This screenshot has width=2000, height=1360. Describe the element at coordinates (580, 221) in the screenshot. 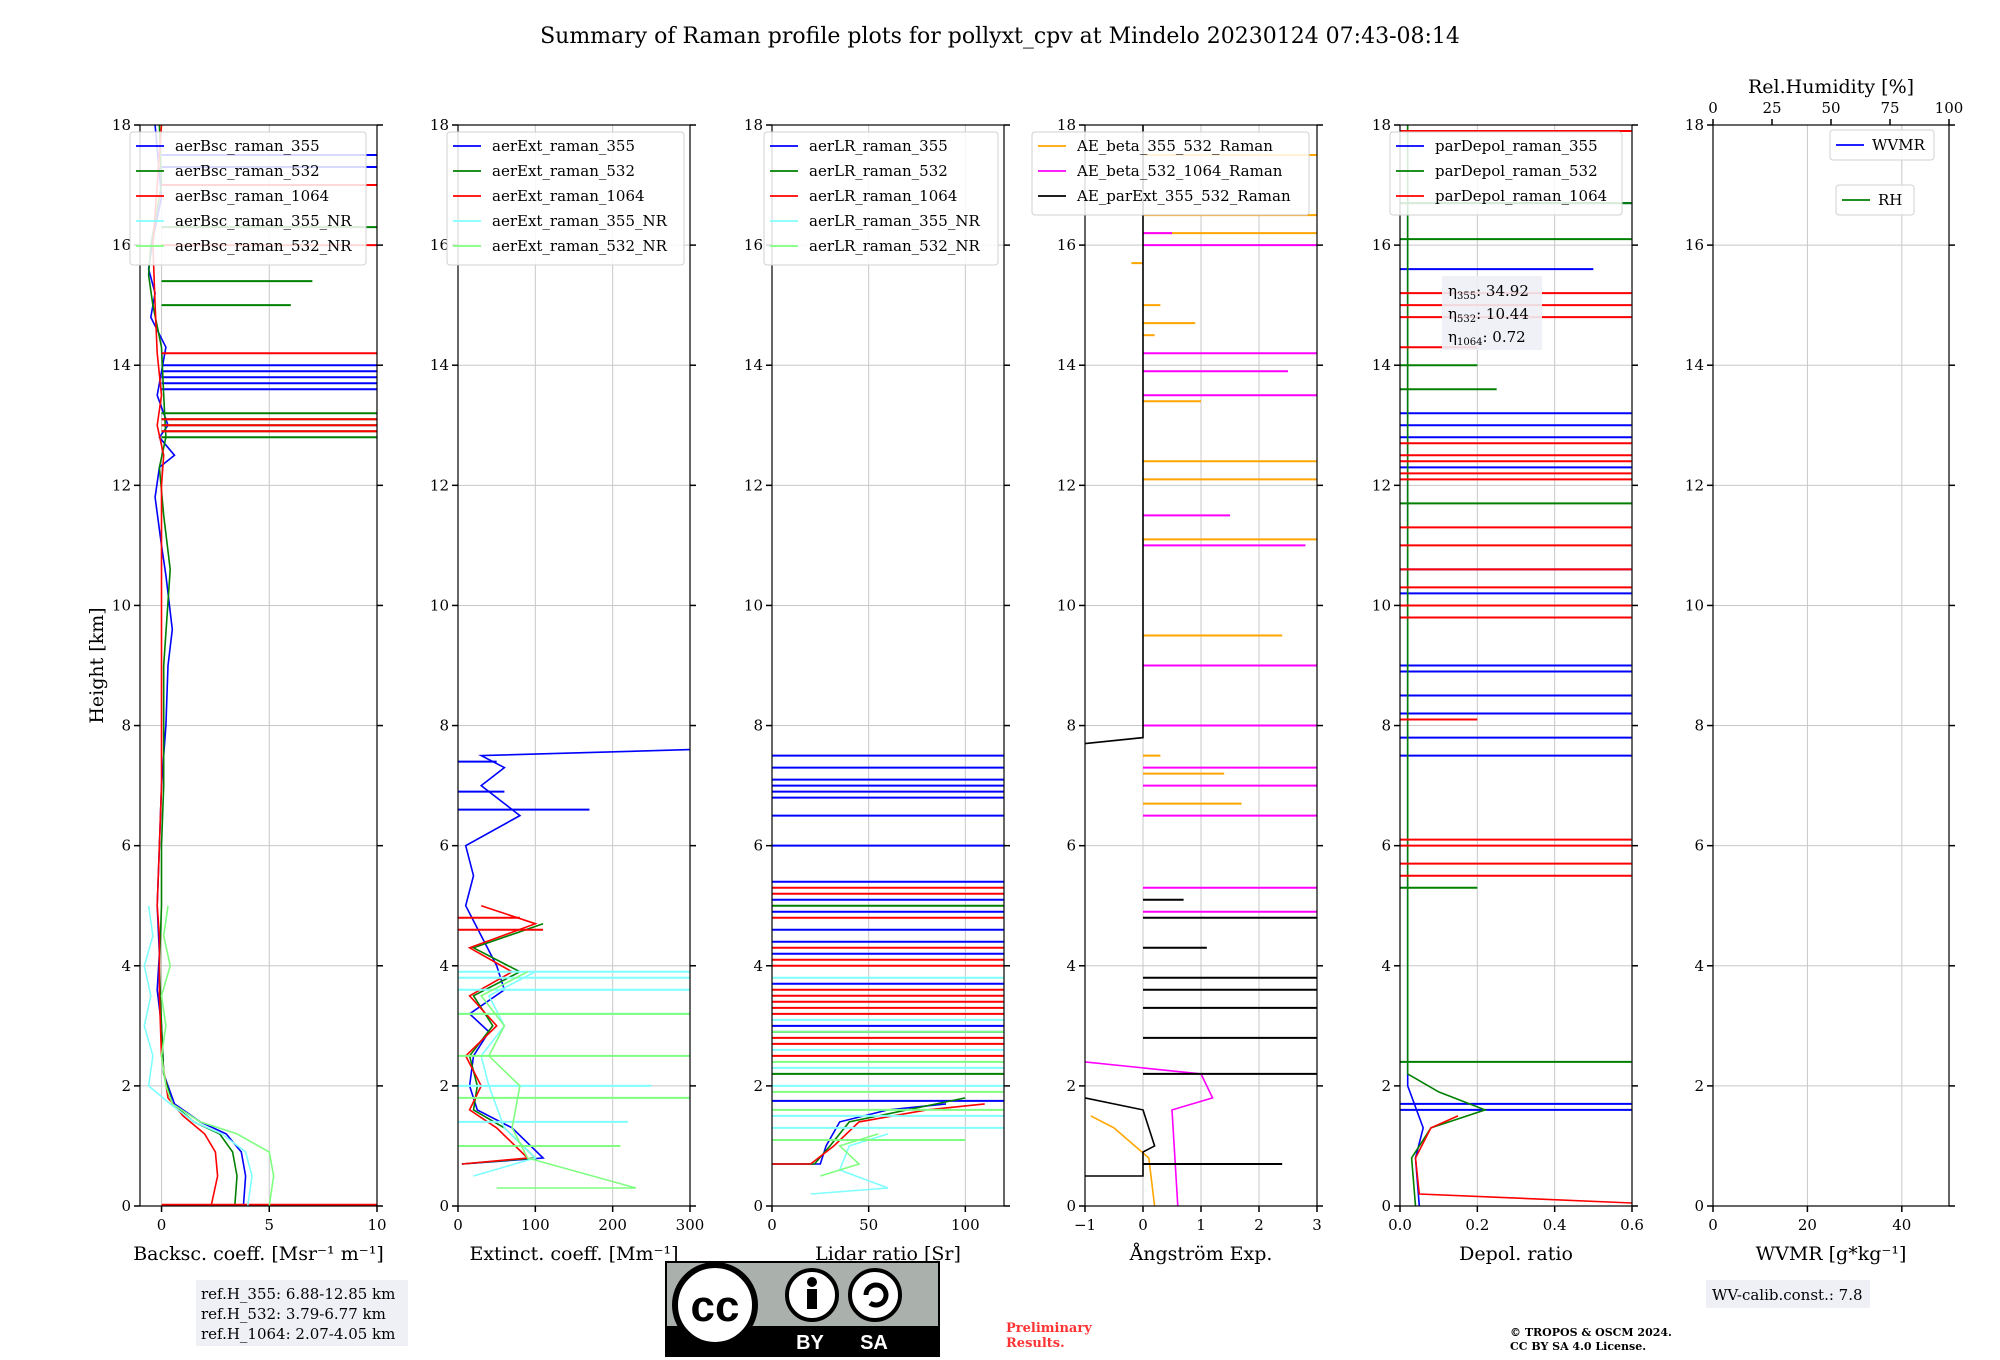

I see `legend-entry-label: aerExt_raman_355_NR` at that location.